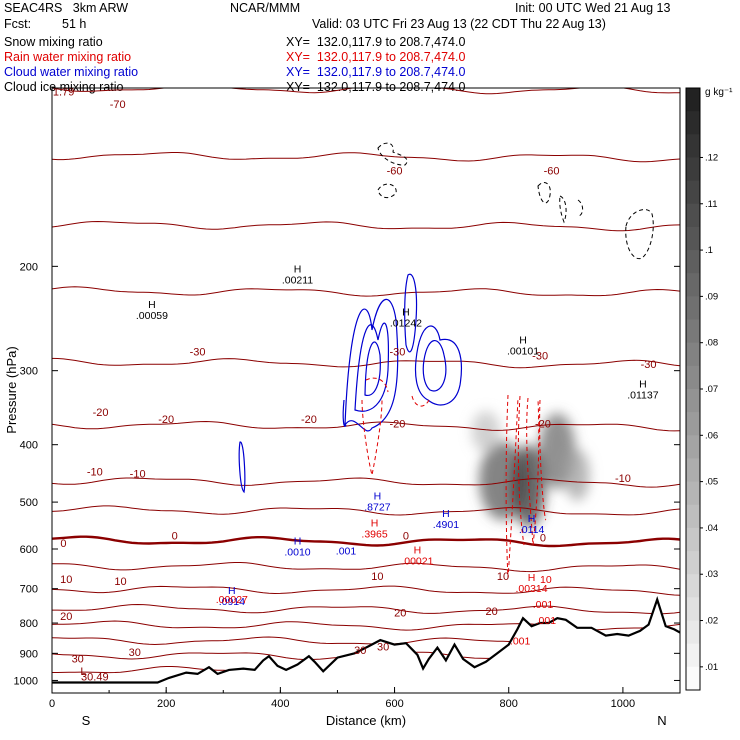  What do you see at coordinates (29, 267) in the screenshot?
I see `y-tick-label: 200` at bounding box center [29, 267].